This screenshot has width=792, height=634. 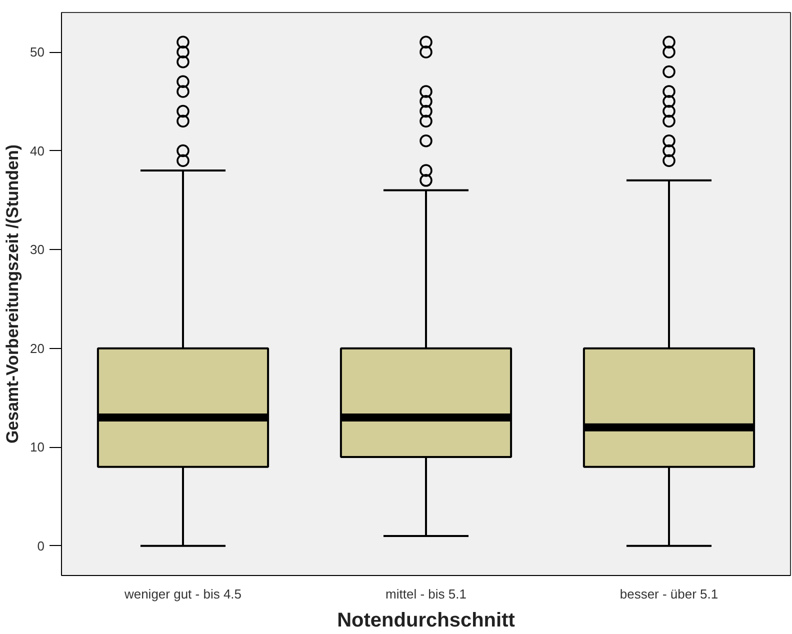 What do you see at coordinates (37, 348) in the screenshot?
I see `y-tick-label: 20` at bounding box center [37, 348].